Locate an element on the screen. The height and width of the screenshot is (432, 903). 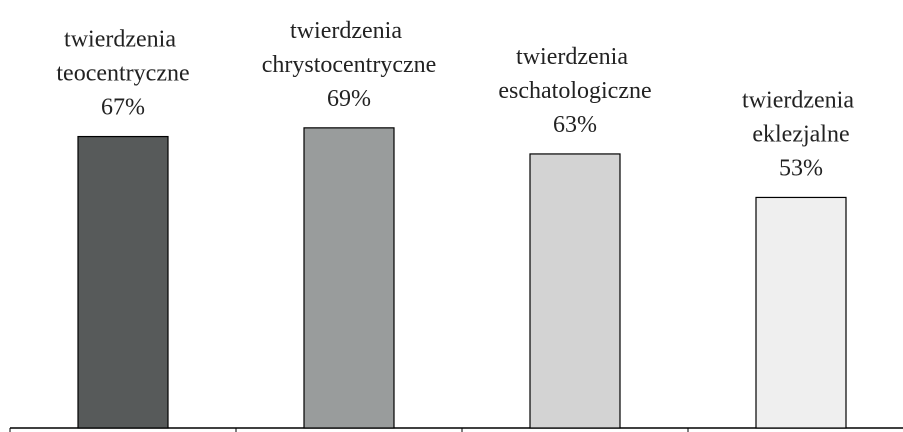
category-label: twierdzenia eschatologiczne is located at coordinates (574, 74).